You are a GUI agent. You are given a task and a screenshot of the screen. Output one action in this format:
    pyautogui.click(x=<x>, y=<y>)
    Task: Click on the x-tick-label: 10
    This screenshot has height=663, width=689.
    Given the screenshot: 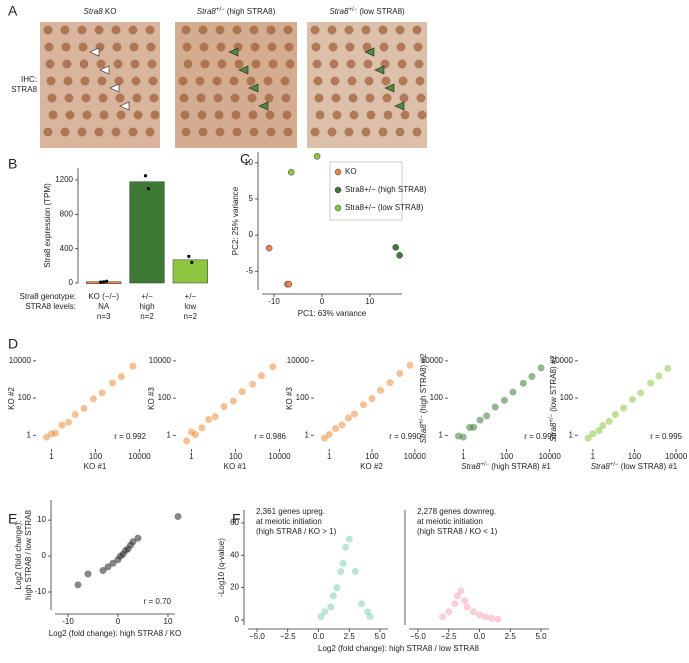 What is the action you would take?
    pyautogui.click(x=369, y=301)
    